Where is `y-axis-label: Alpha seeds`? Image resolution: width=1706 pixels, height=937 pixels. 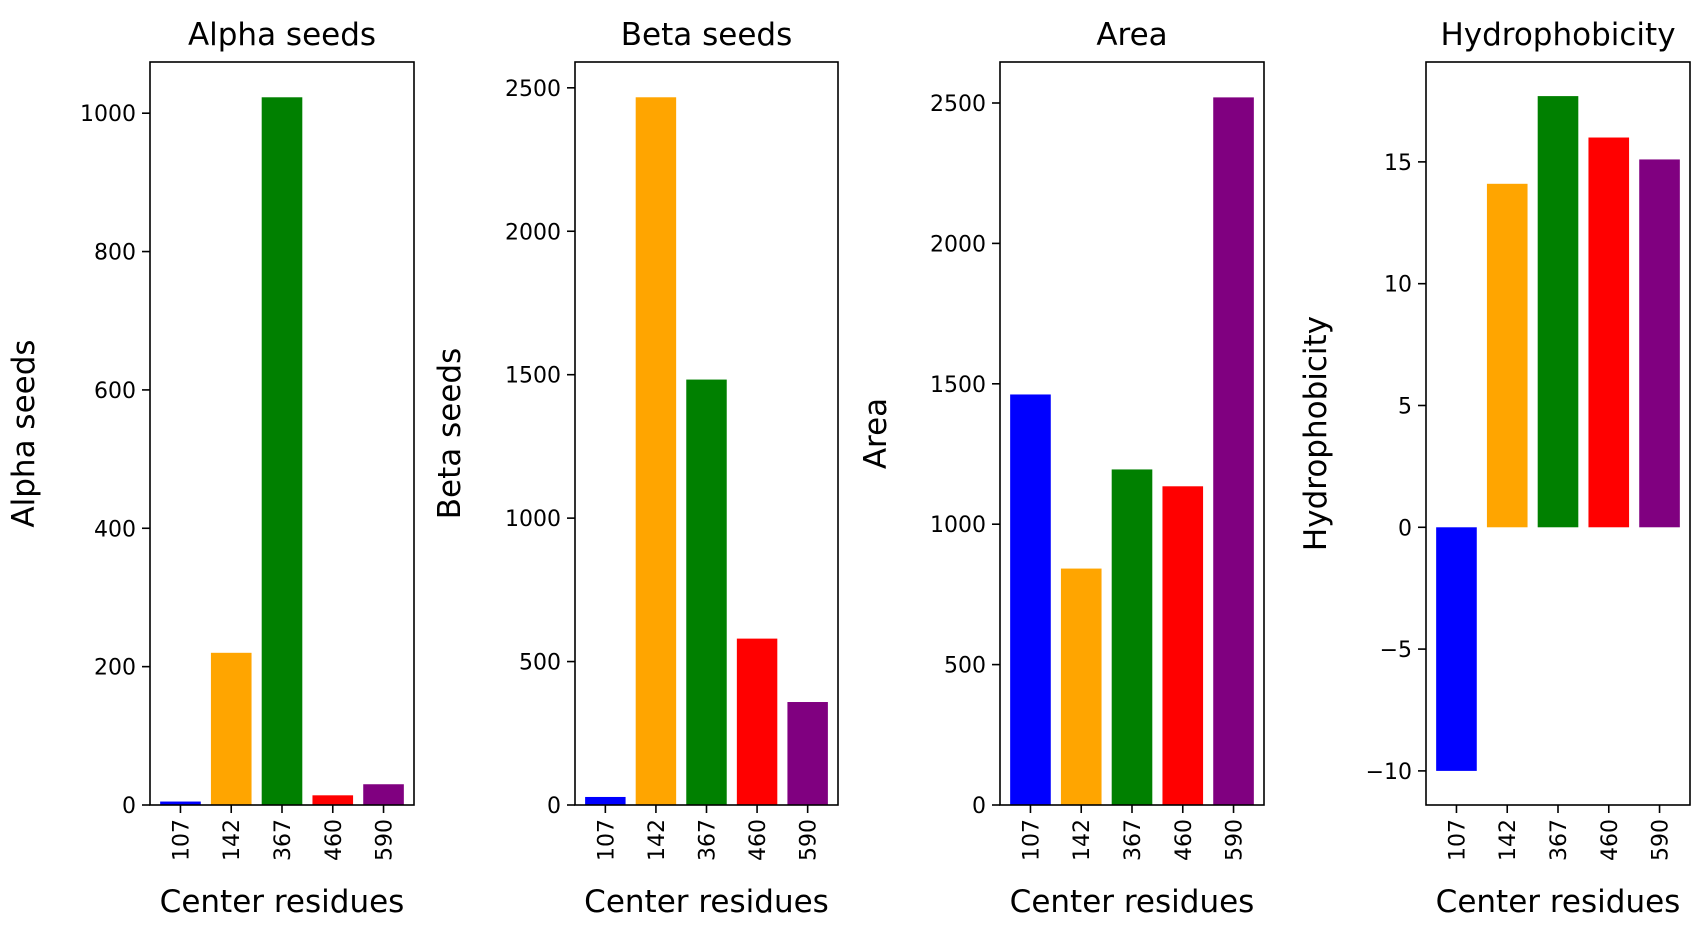 y-axis-label: Alpha seeds is located at coordinates (24, 433).